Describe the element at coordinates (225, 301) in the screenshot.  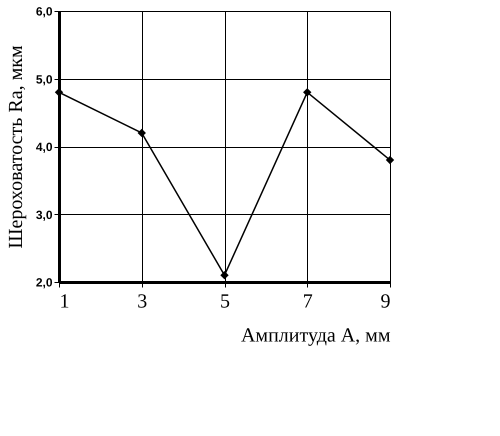
I see `x-tick-label: 5` at that location.